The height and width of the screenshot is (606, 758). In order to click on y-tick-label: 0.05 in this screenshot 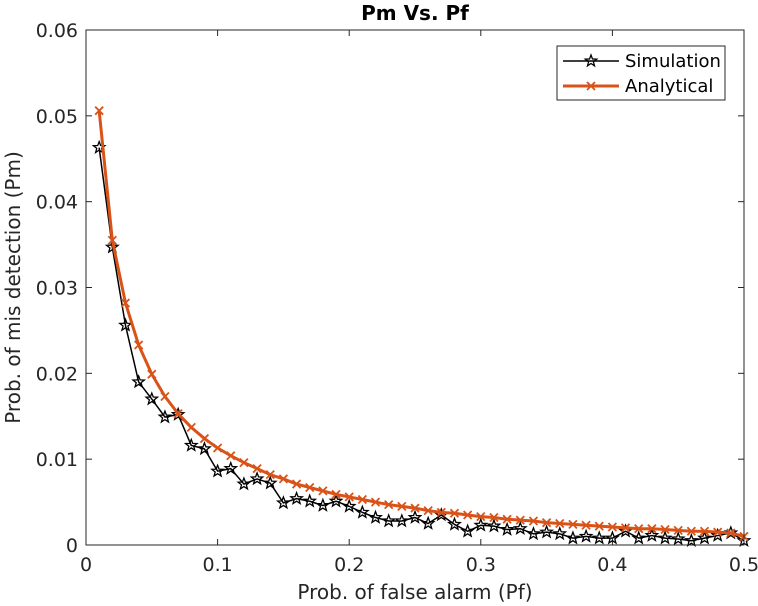, I will do `click(57, 117)`.